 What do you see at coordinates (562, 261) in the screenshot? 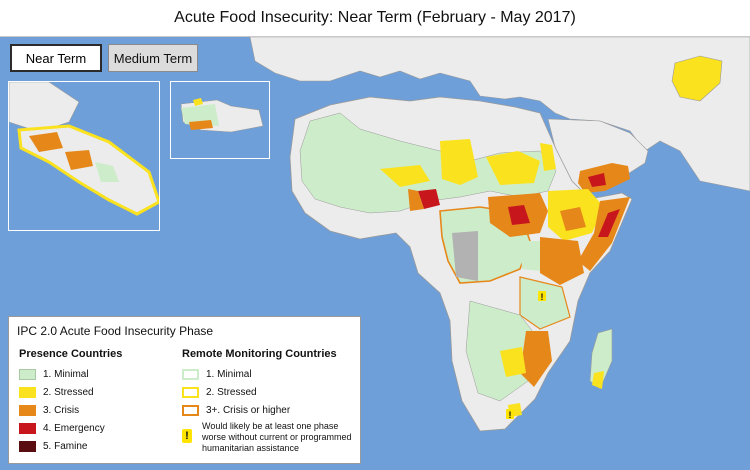
I see `kenya-region` at bounding box center [562, 261].